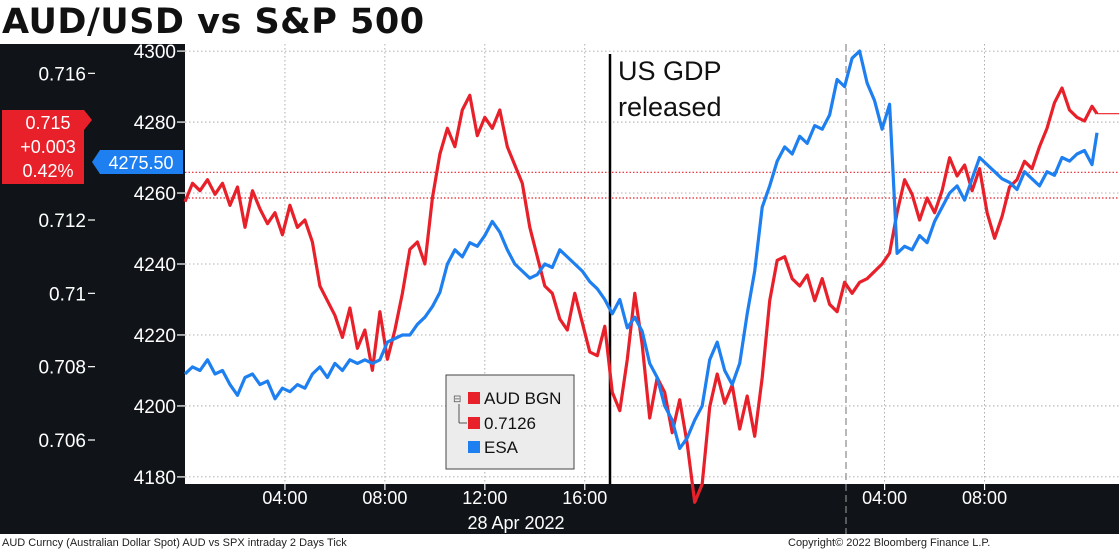 Image resolution: width=1119 pixels, height=553 pixels. What do you see at coordinates (501, 447) in the screenshot?
I see `legend-spx-name: ESA` at bounding box center [501, 447].